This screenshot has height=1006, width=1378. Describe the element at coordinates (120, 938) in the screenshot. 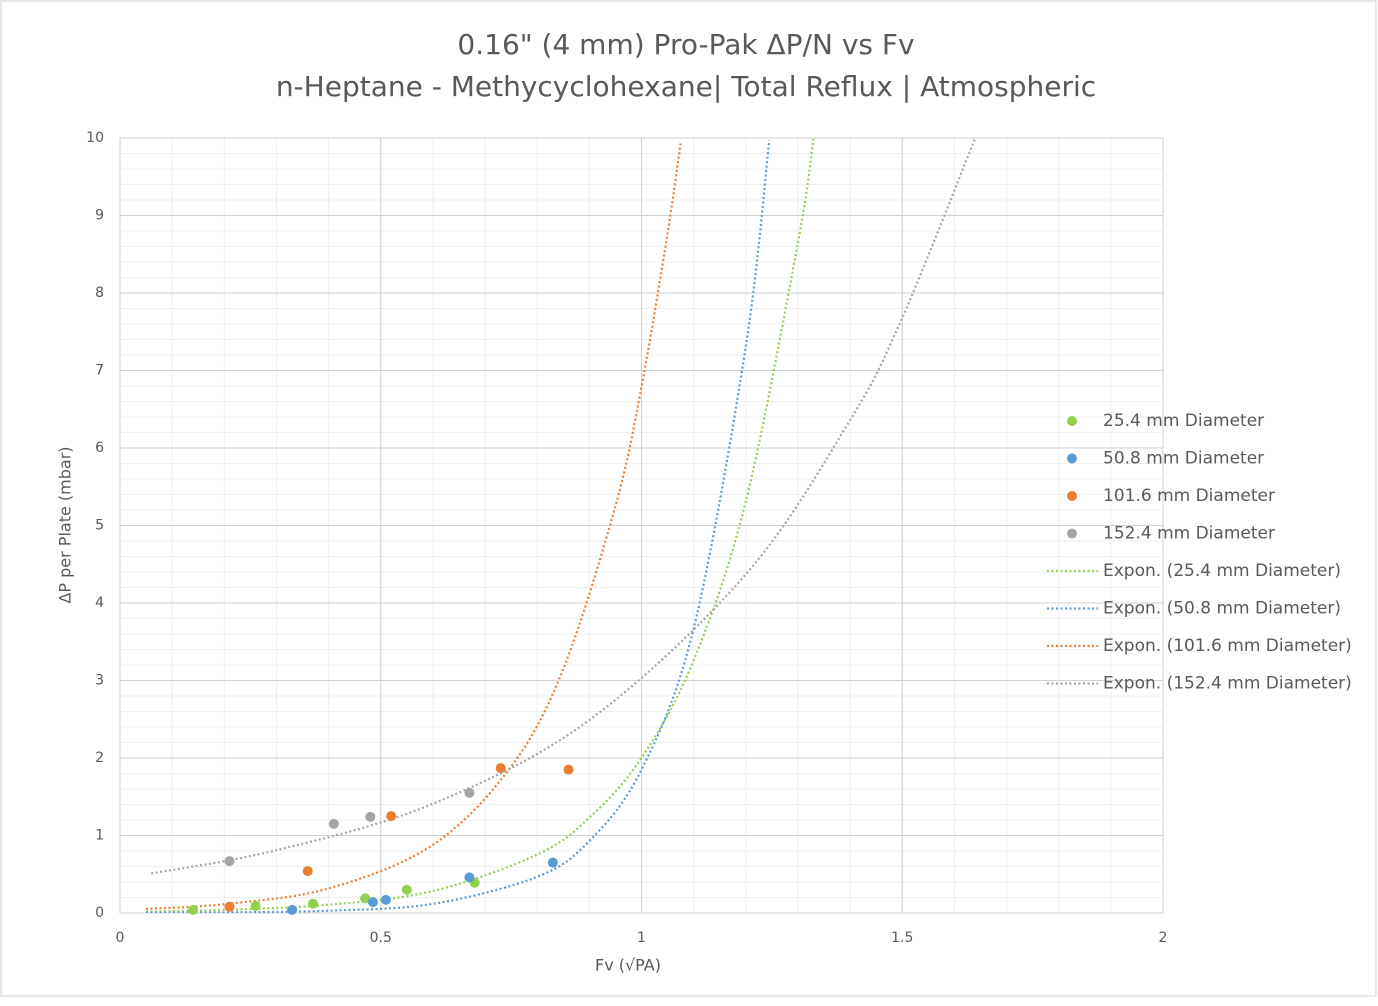

I see `x-tick-label: 0` at that location.